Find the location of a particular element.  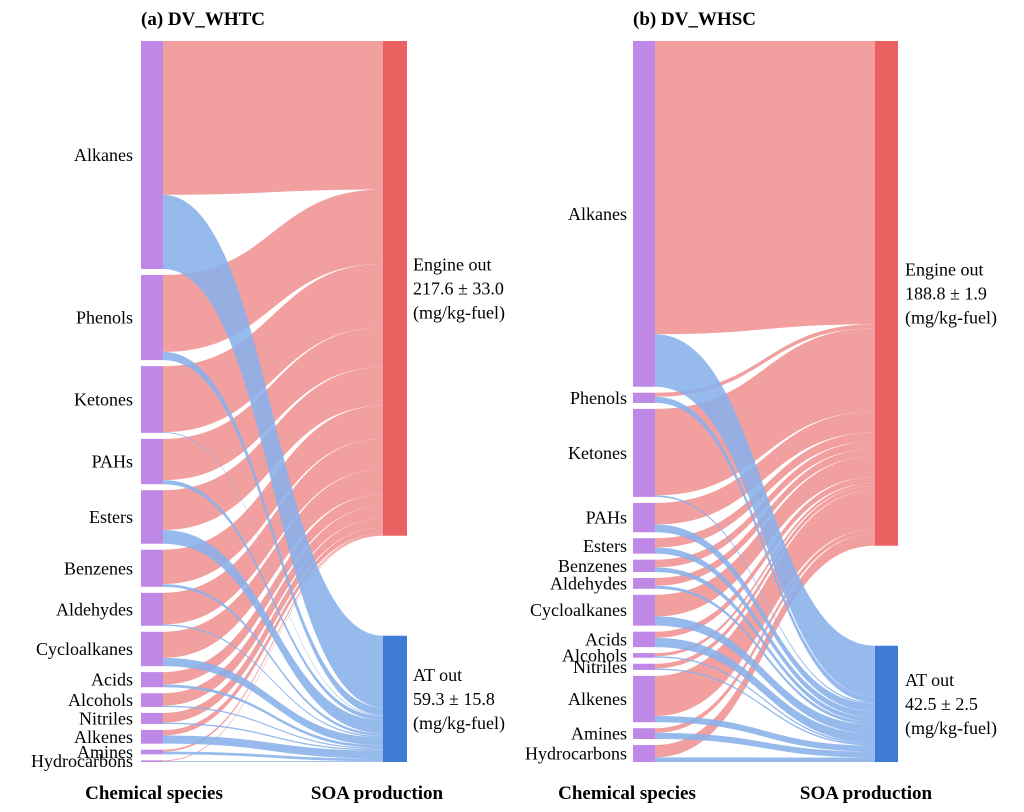

at-out-node is located at coordinates (886, 703).